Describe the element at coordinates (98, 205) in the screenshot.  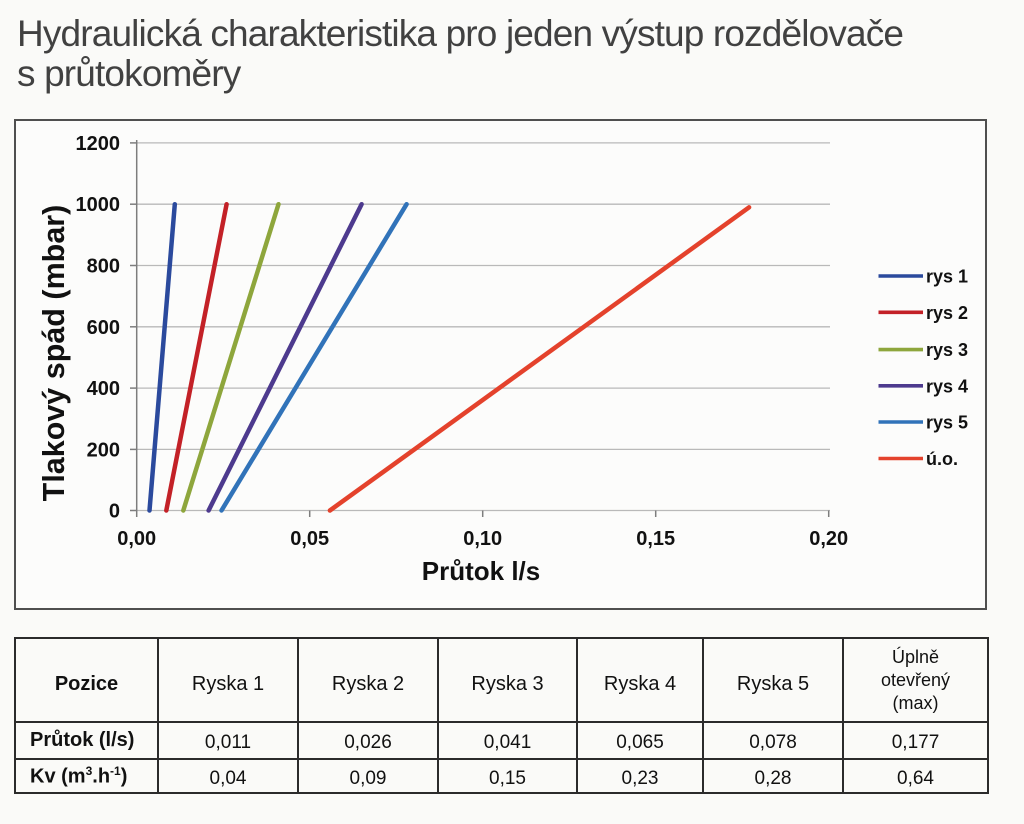
I see `svg-text: 1000` at that location.